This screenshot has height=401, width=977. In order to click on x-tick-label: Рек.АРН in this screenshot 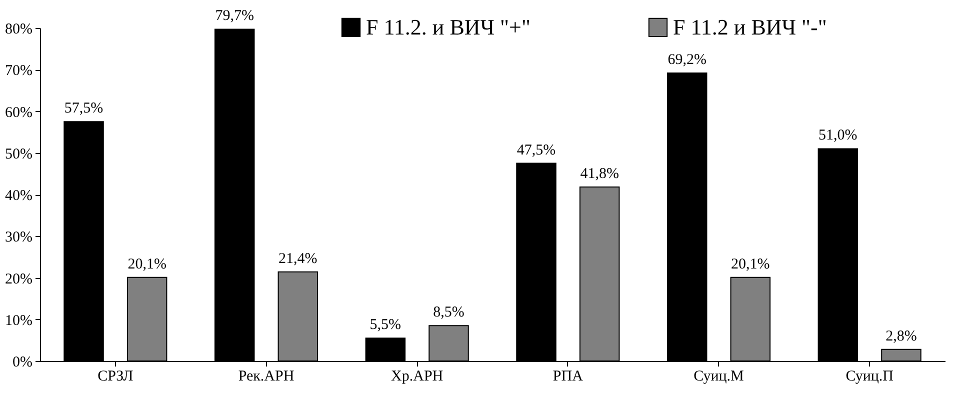, I will do `click(266, 376)`.